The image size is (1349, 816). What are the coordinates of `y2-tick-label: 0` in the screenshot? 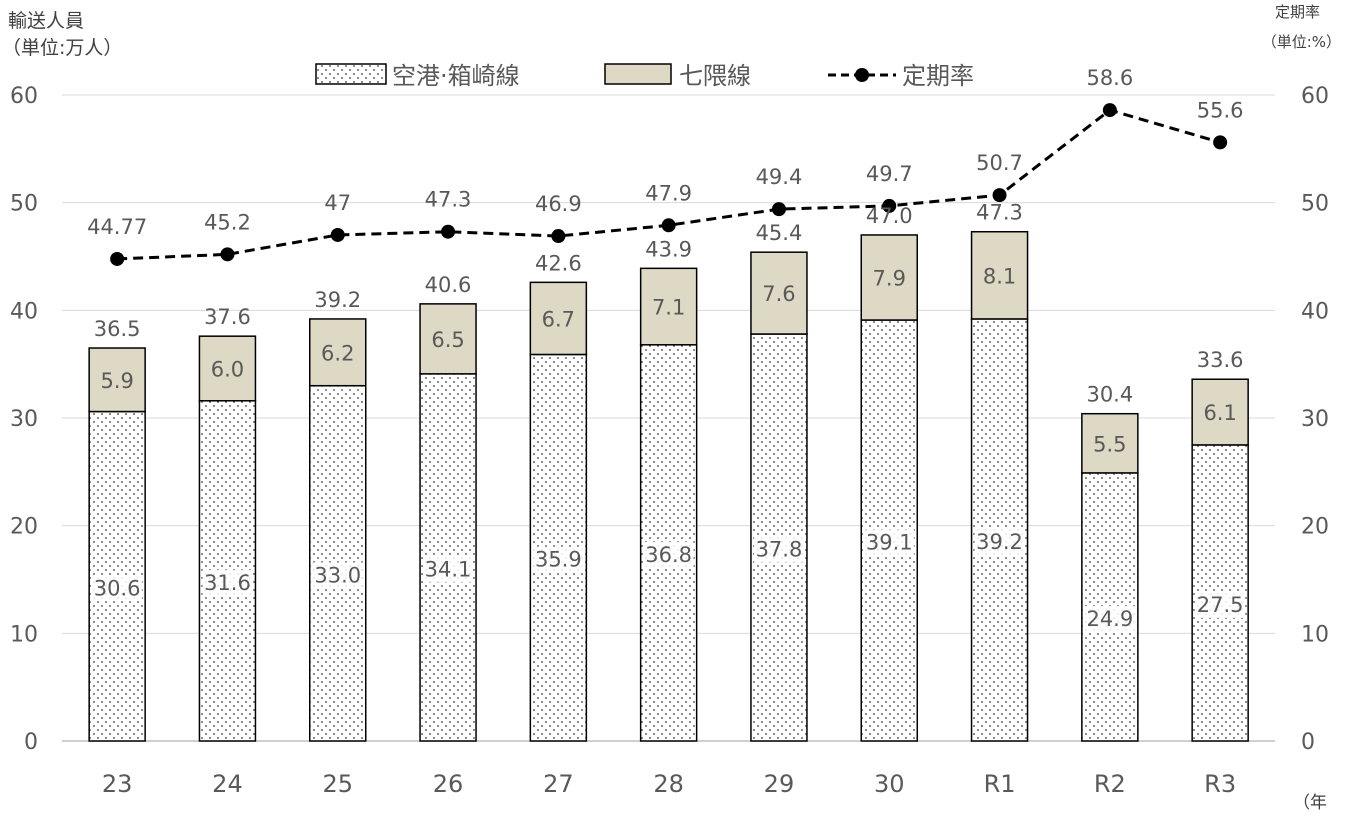 It's located at (1308, 742).